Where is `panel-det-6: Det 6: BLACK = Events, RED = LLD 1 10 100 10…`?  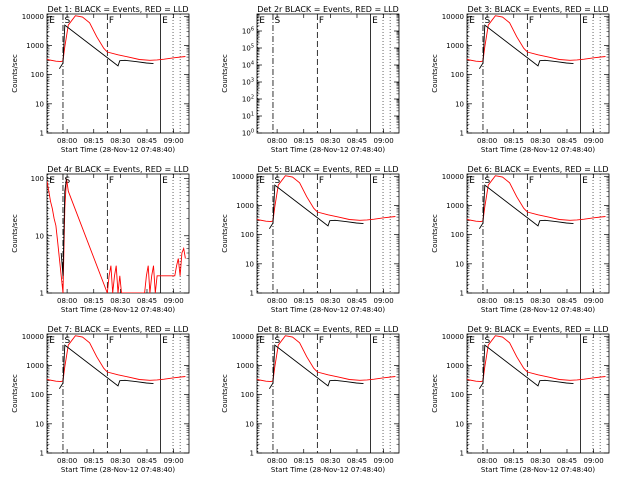
panel-det-6: Det 6: BLACK = Events, RED = LLD 1 10 100 10… is located at coordinates (520, 239).